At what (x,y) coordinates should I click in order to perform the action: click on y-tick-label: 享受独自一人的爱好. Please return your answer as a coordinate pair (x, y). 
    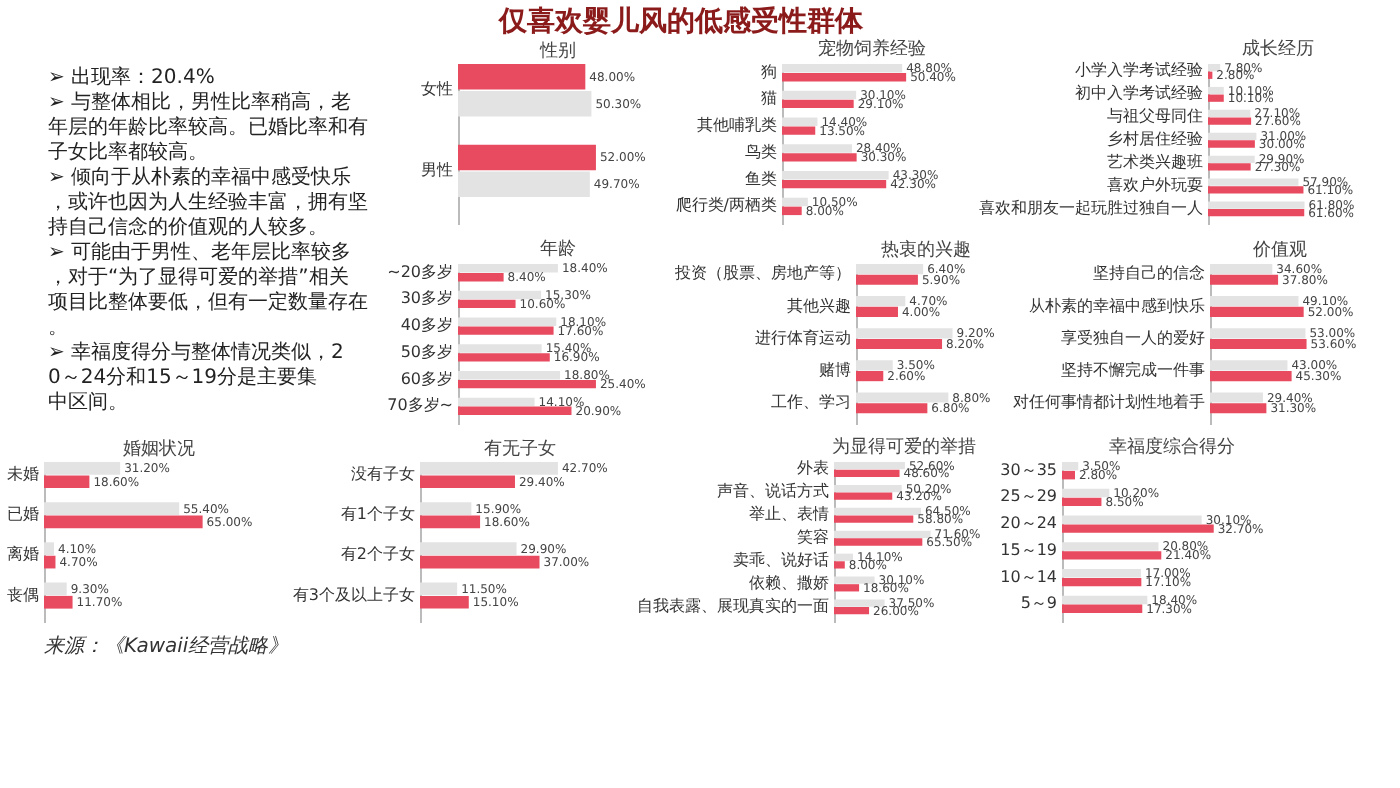
    Looking at the image, I should click on (1133, 337).